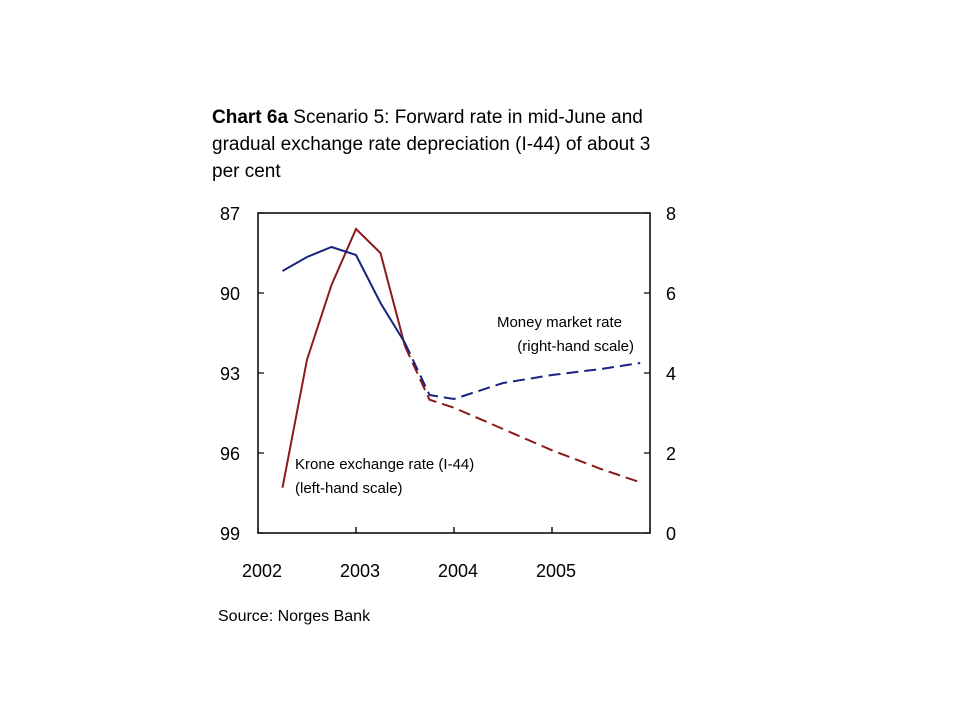  What do you see at coordinates (384, 464) in the screenshot?
I see `series-label-krone-line1: Krone exchange rate (I-44)` at bounding box center [384, 464].